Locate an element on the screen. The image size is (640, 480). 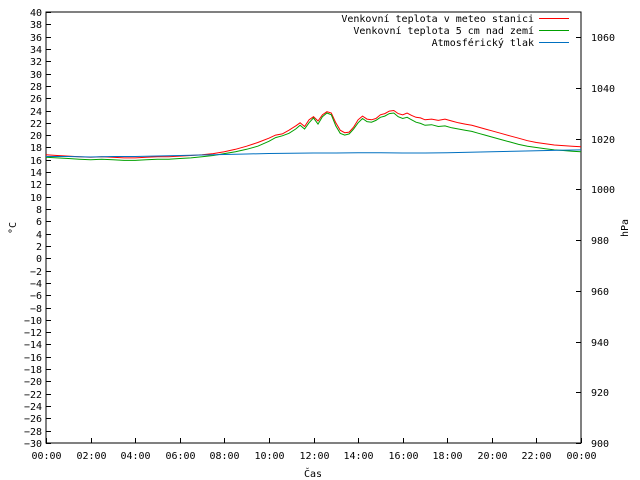
x-tick-label: 06:00 is located at coordinates (180, 456).